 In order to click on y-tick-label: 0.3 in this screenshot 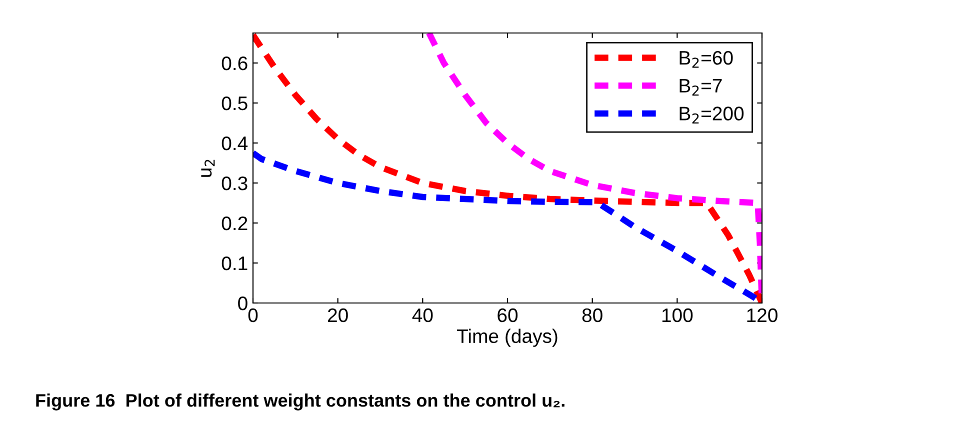, I will do `click(235, 183)`.